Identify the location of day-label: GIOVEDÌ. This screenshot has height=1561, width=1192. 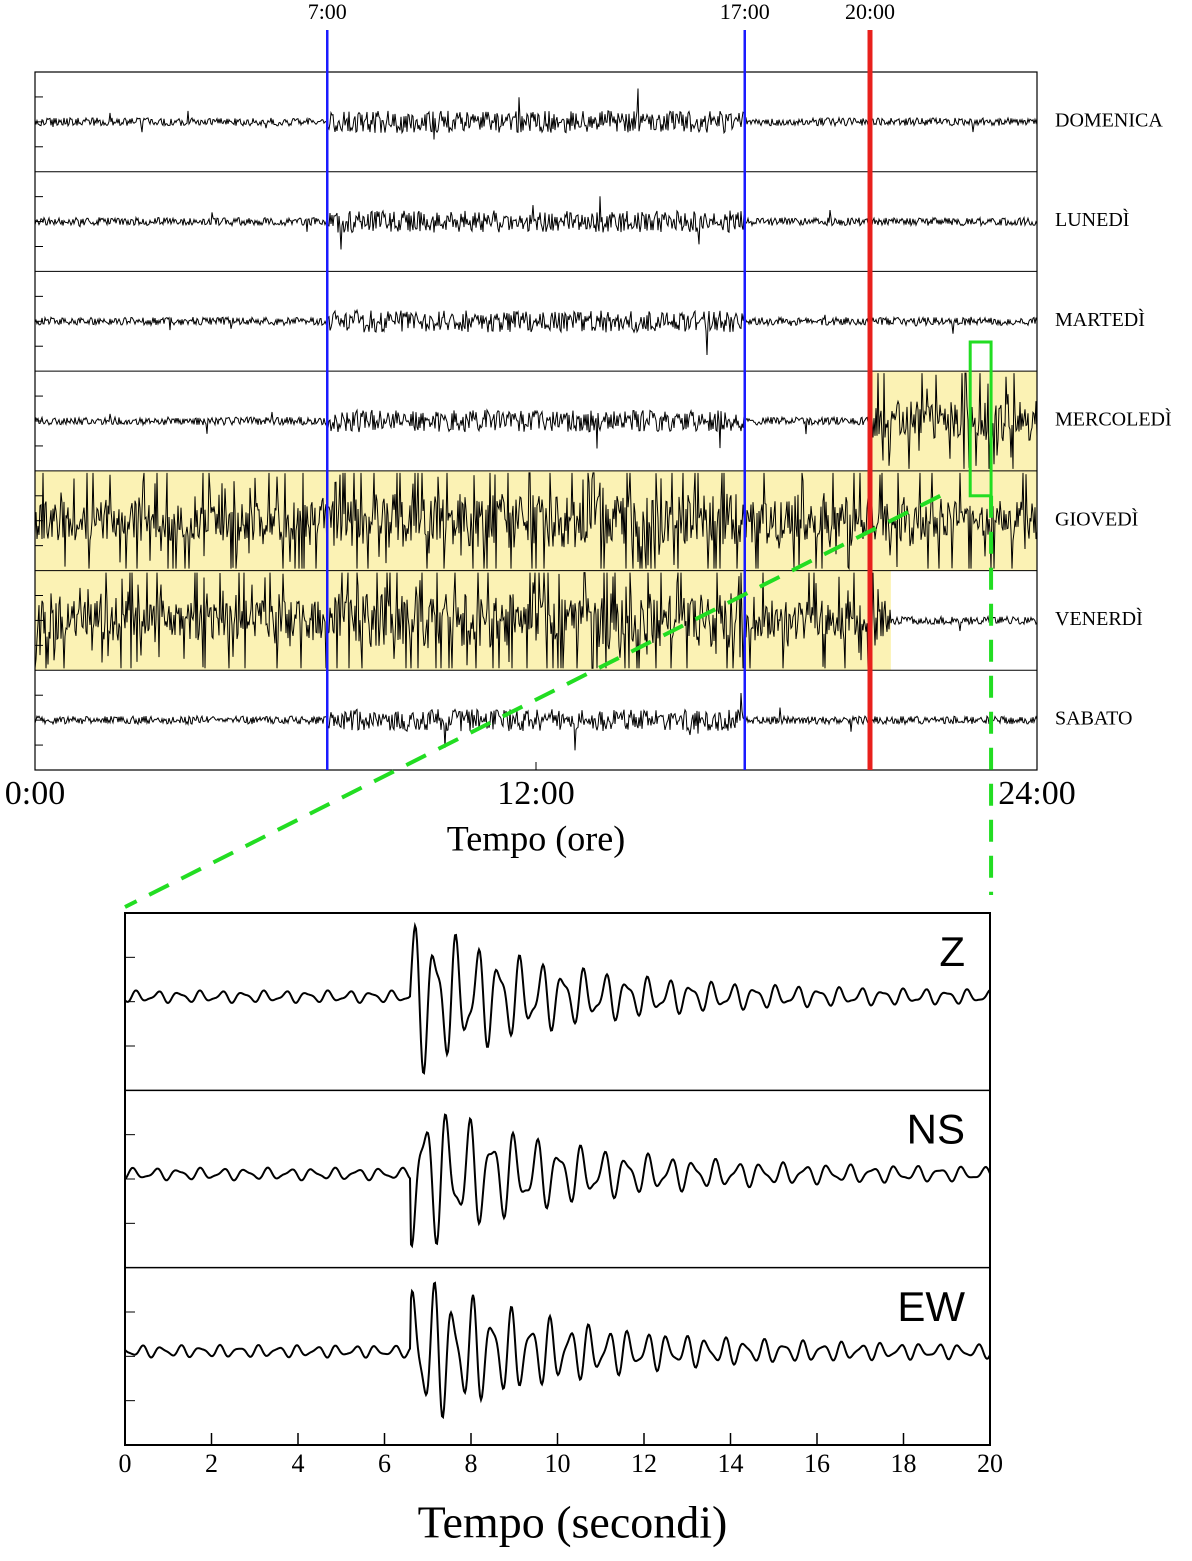
(1096, 518).